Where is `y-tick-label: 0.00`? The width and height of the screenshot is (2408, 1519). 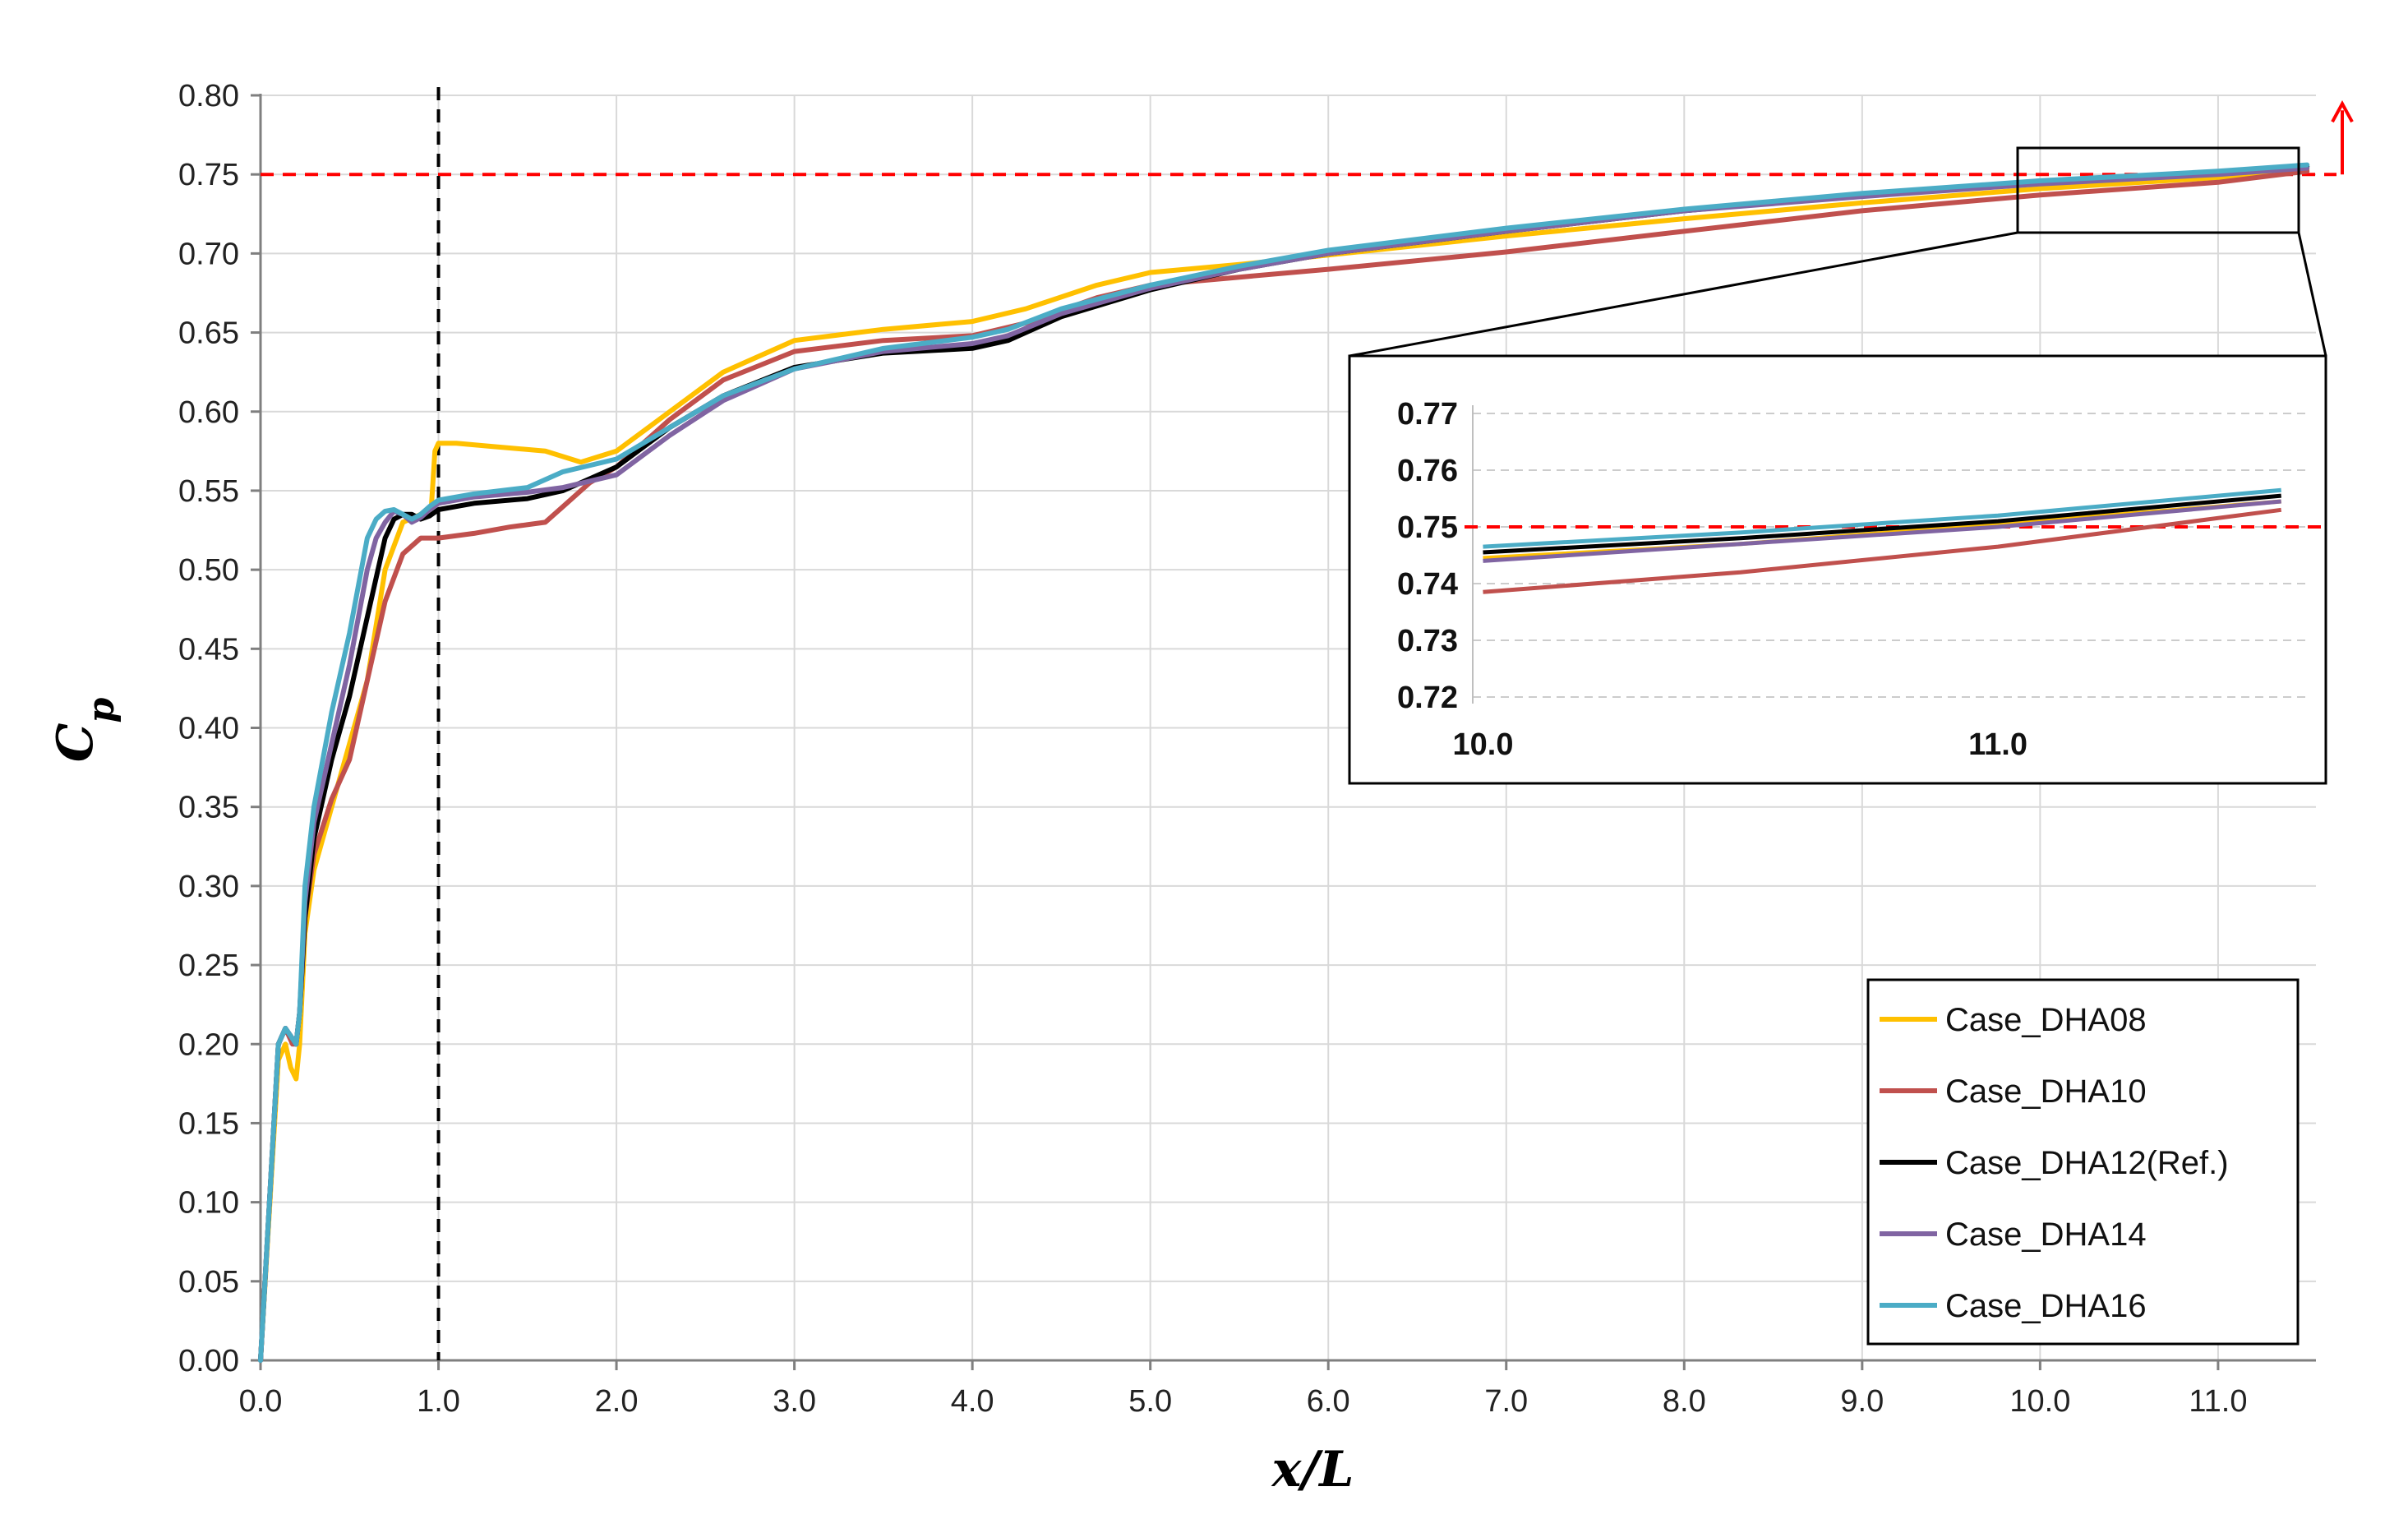
y-tick-label: 0.00 is located at coordinates (208, 1361).